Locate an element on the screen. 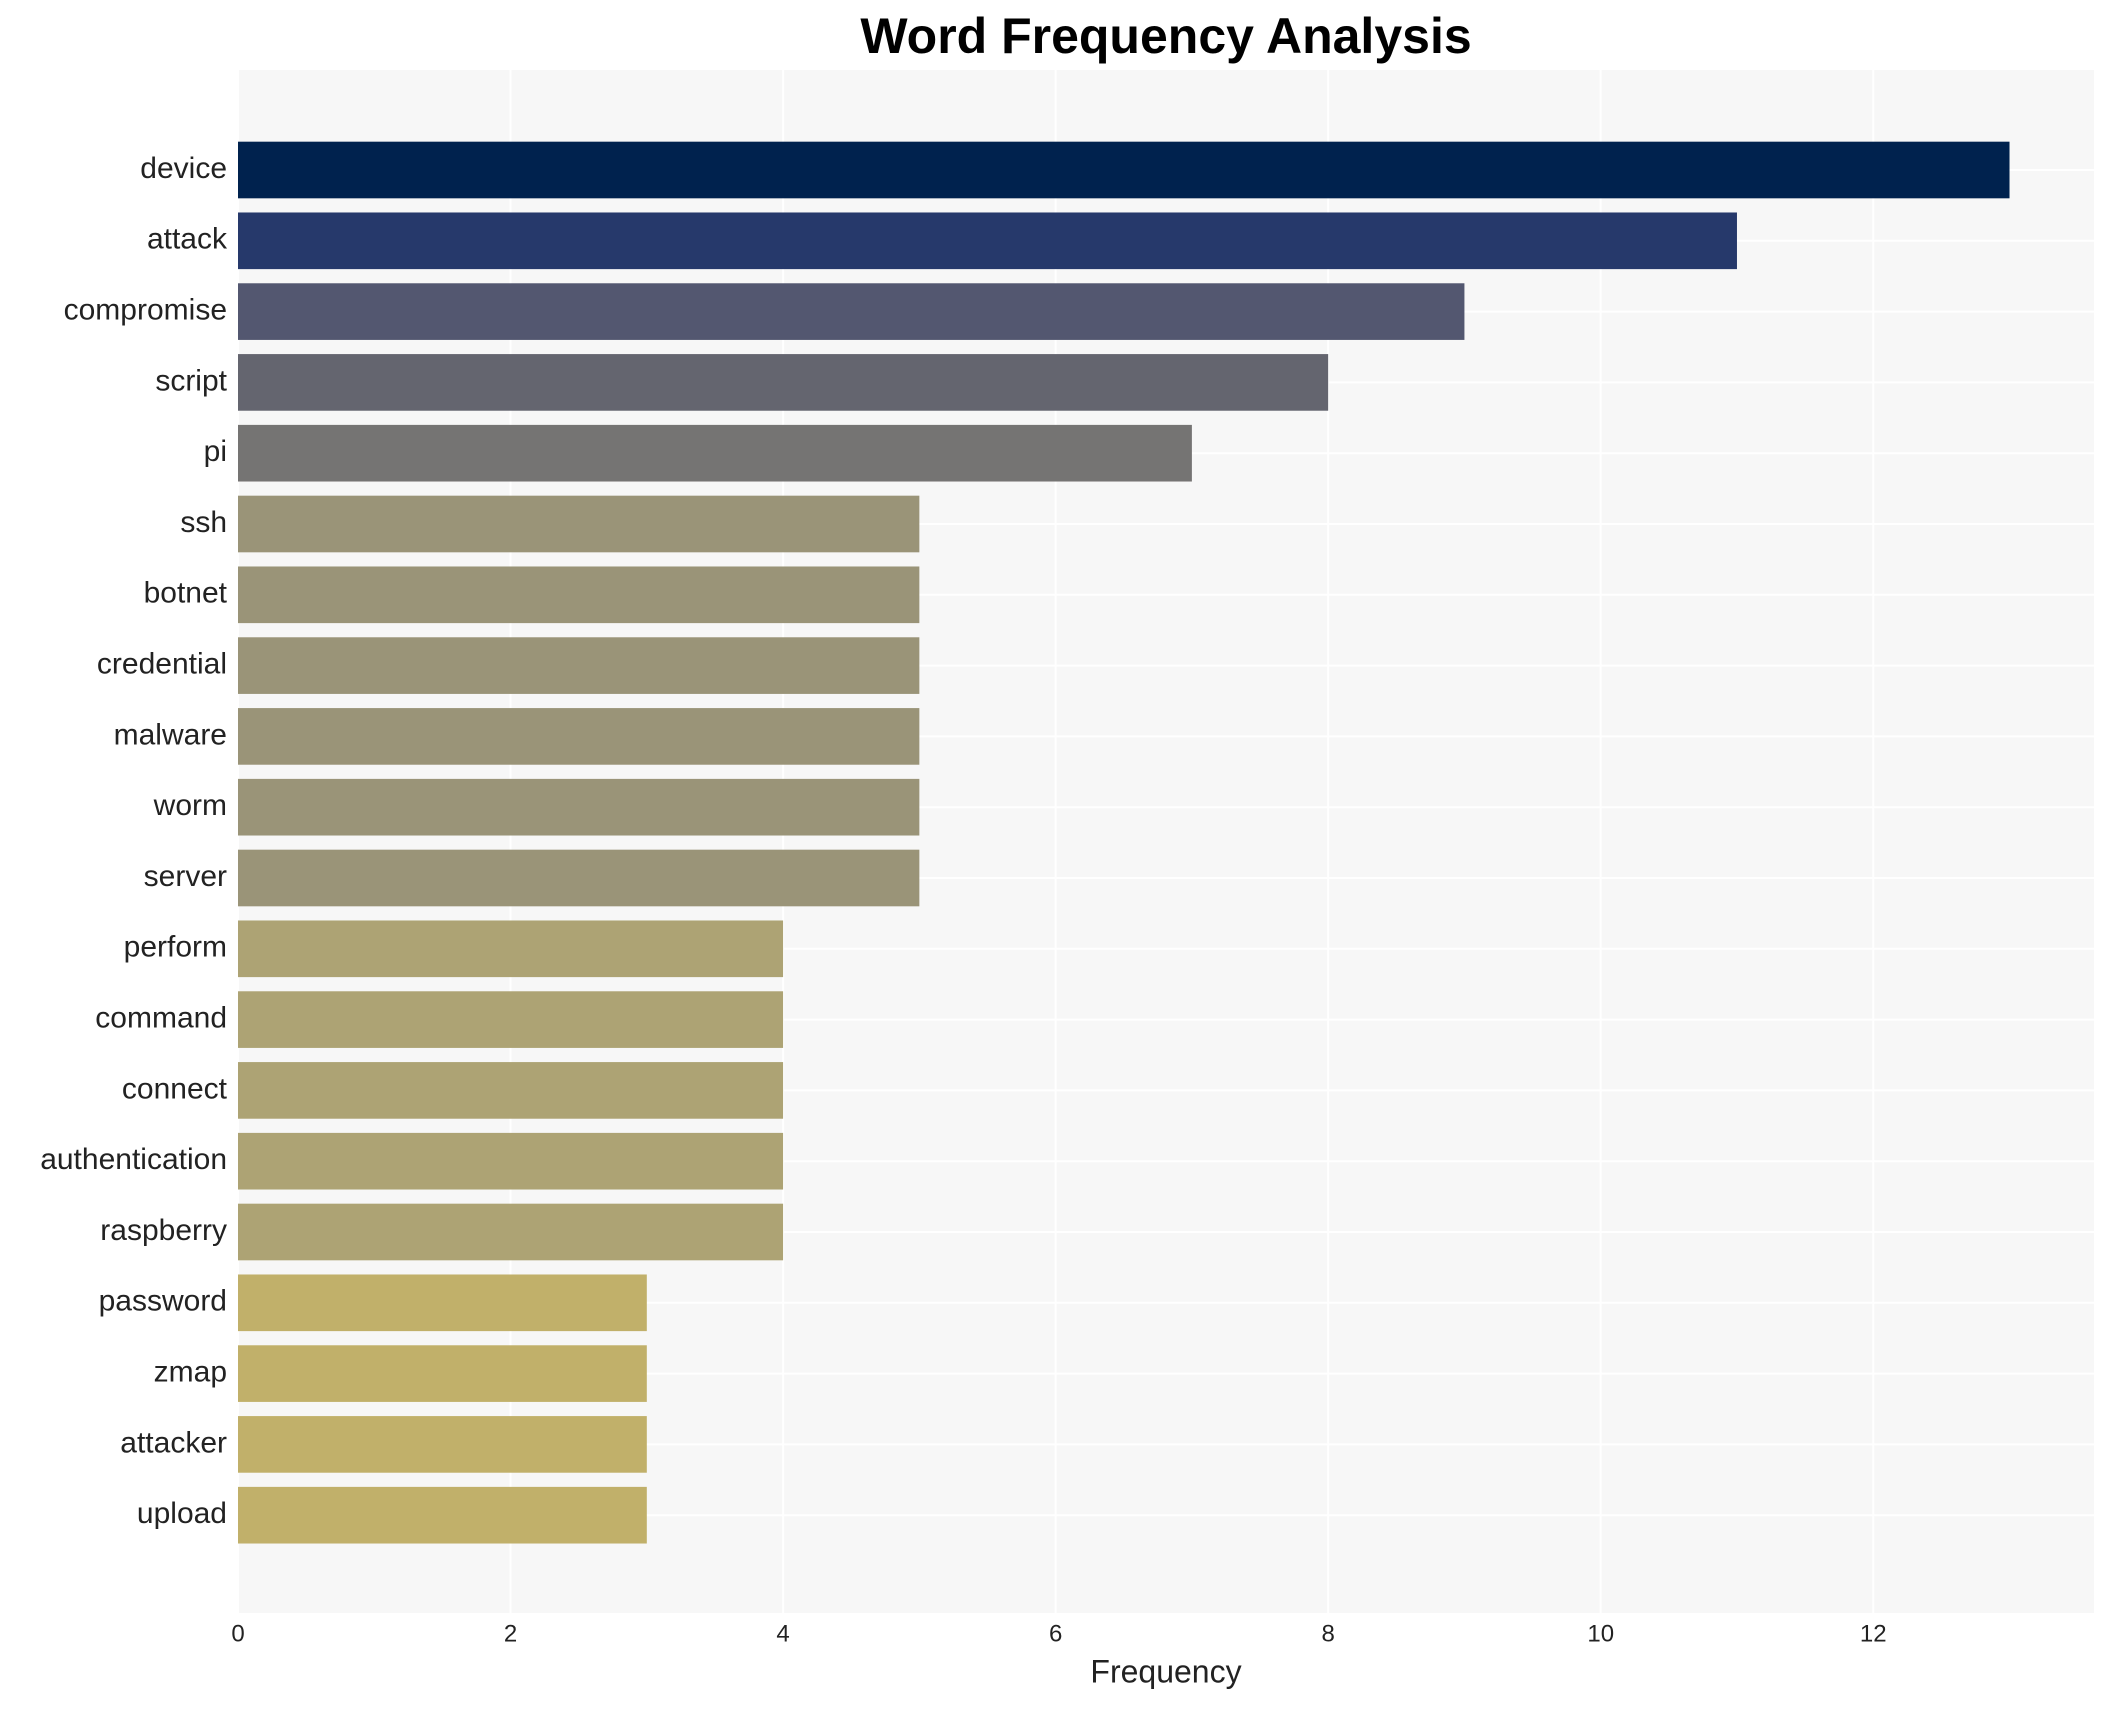  y-tick-label: authentication is located at coordinates (133, 1159).